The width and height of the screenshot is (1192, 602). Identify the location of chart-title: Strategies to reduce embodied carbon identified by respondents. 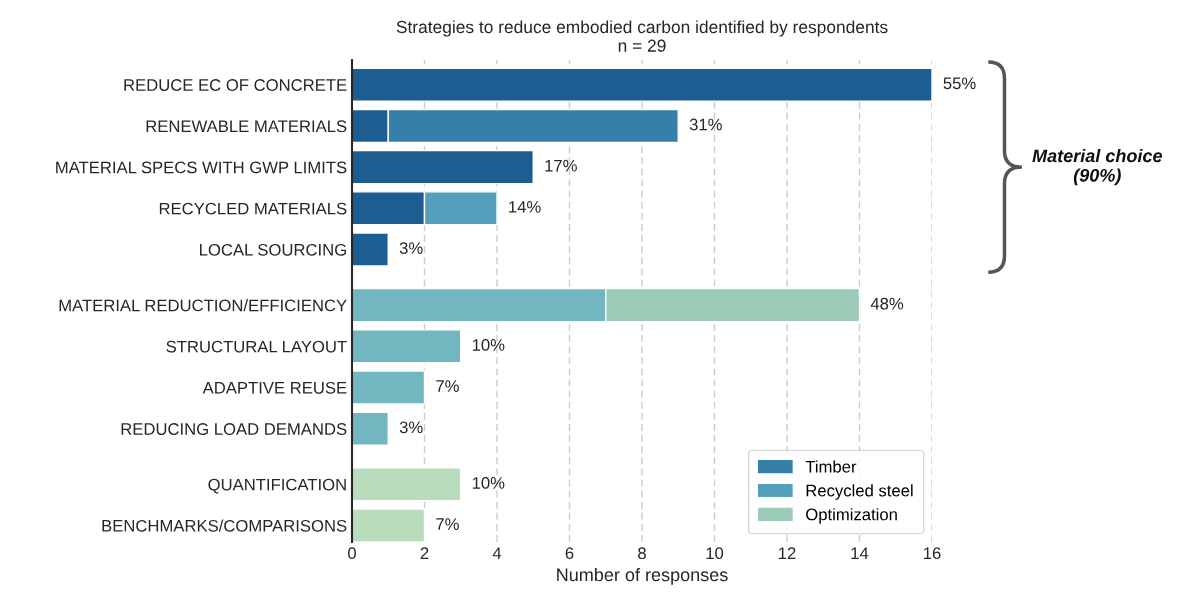
(642, 28).